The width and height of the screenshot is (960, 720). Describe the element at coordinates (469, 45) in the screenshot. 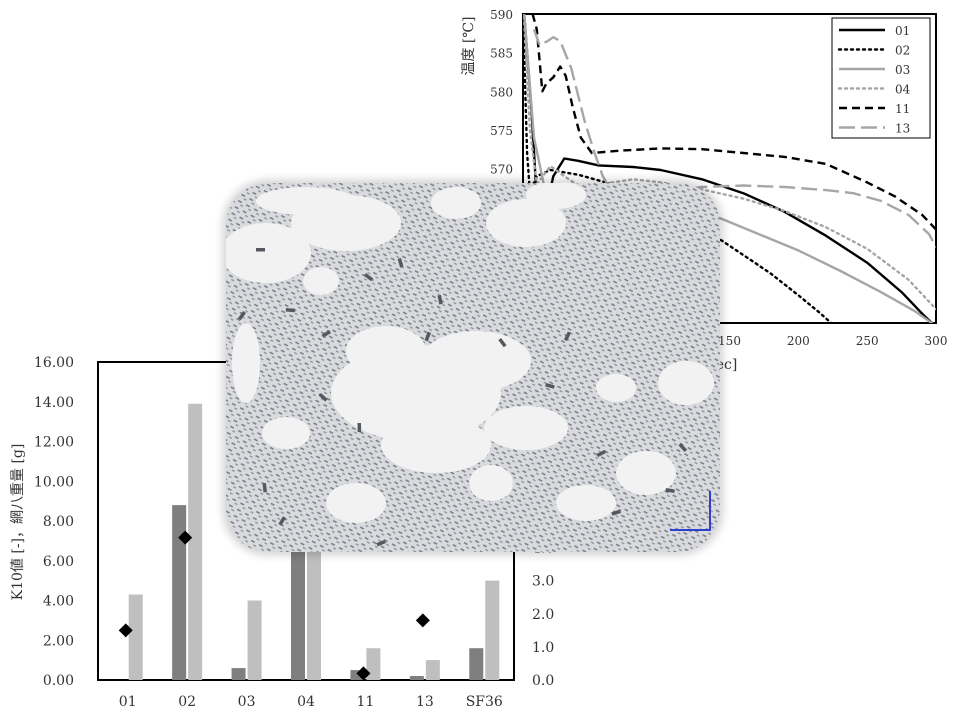

I see `line-y-axis-label: 温度 [℃]` at that location.